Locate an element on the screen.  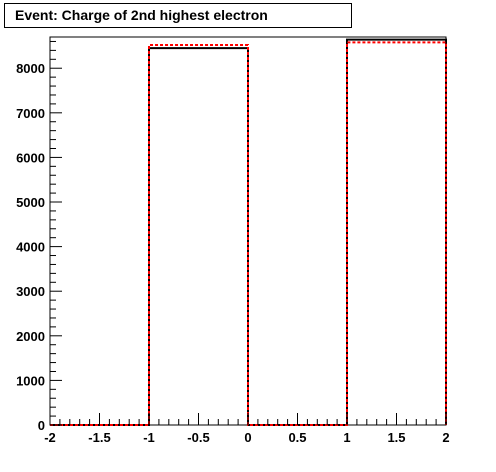
y-tick-label: 7000 is located at coordinates (30, 113).